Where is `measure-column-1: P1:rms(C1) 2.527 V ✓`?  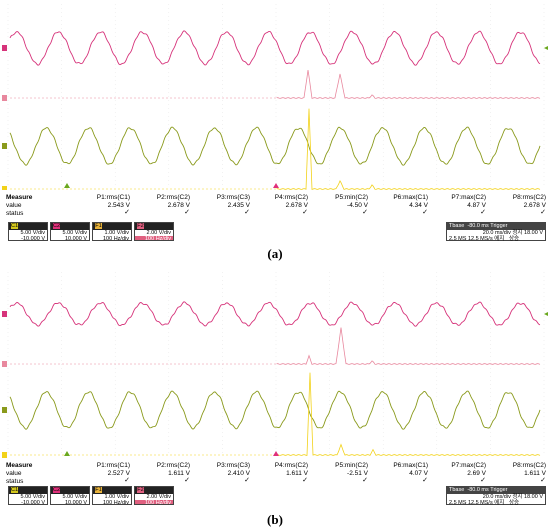
measure-column-1: P1:rms(C1) 2.527 V ✓ is located at coordinates (113, 473).